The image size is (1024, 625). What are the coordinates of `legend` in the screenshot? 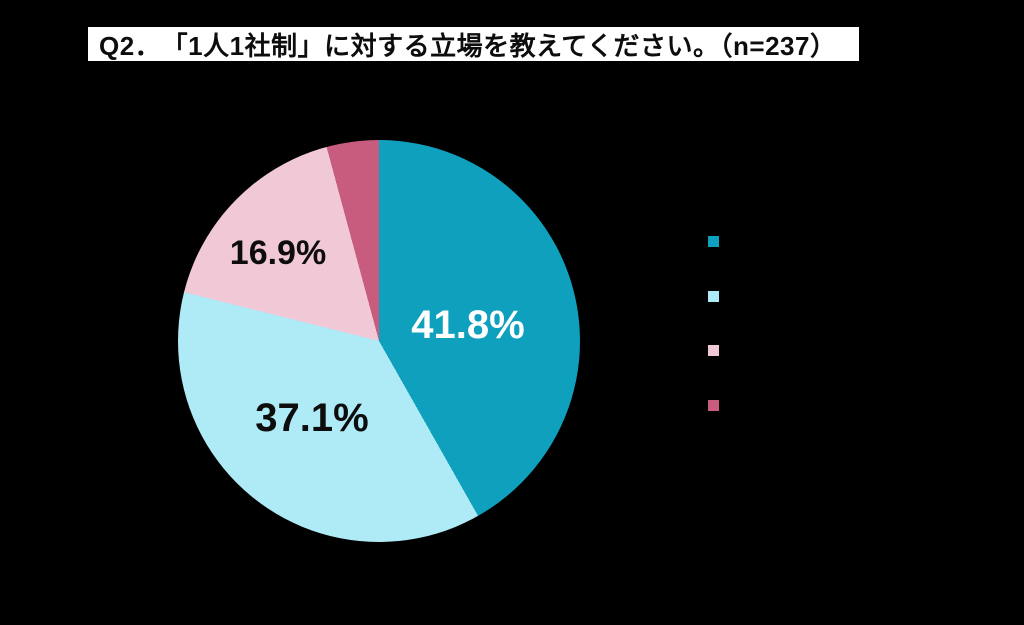 It's located at (798, 326).